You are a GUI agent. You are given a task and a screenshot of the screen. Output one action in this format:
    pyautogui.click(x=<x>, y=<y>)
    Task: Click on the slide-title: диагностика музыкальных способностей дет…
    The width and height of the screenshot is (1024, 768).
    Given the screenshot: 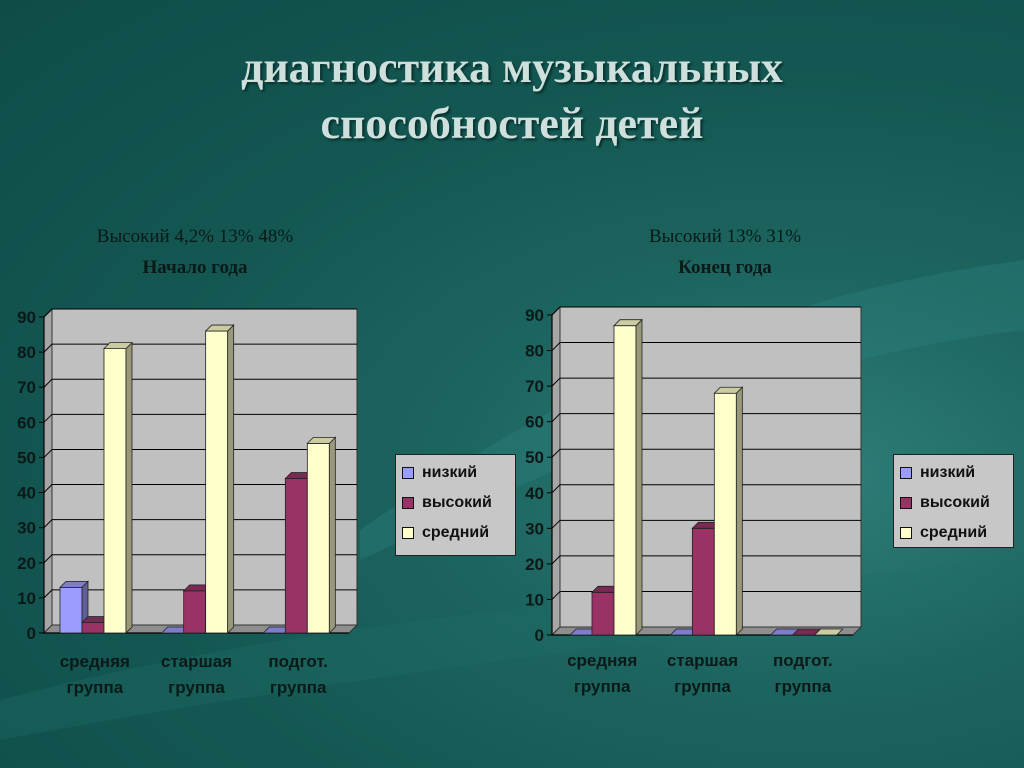 What is the action you would take?
    pyautogui.click(x=512, y=96)
    